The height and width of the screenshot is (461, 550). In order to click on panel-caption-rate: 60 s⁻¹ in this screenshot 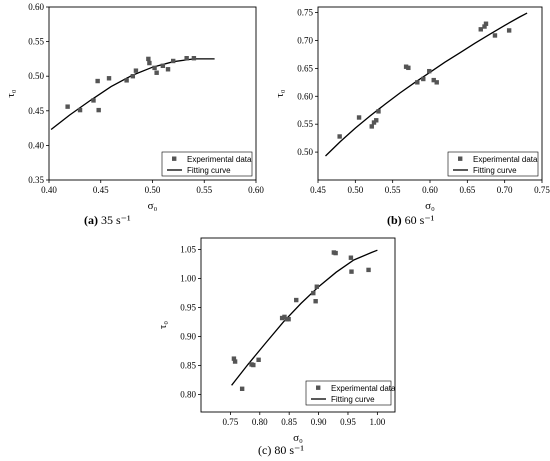, I will do `click(418, 220)`.